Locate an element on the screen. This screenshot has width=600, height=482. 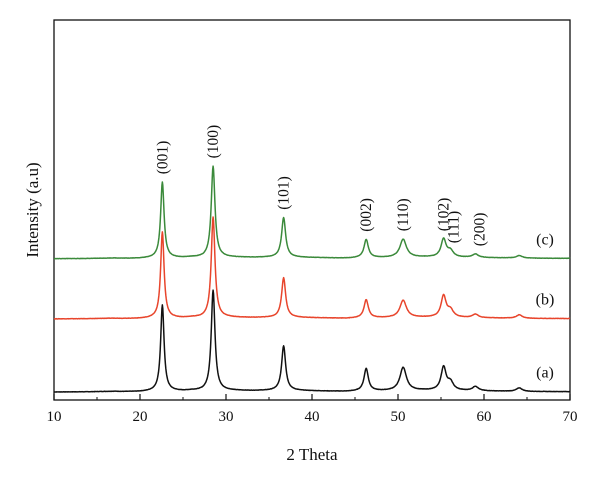
series-labels-layer: (a) (b) (c) is located at coordinates (545, 306).